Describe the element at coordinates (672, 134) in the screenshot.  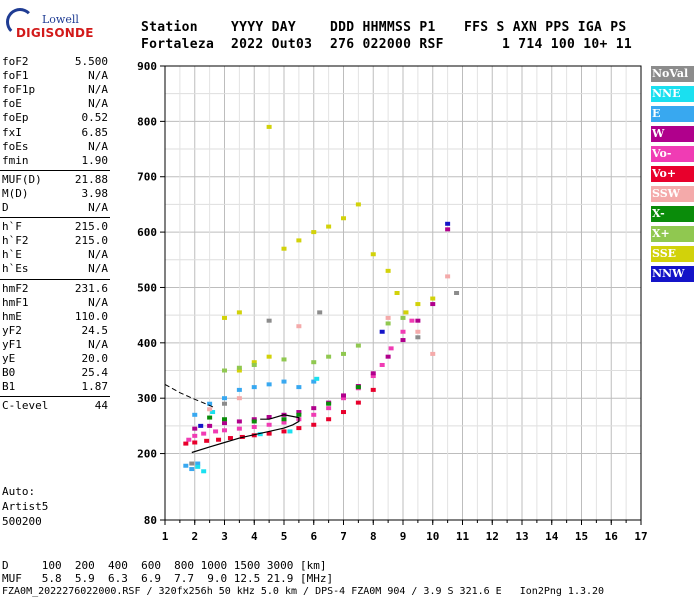
I see `legend-item-w: W` at that location.